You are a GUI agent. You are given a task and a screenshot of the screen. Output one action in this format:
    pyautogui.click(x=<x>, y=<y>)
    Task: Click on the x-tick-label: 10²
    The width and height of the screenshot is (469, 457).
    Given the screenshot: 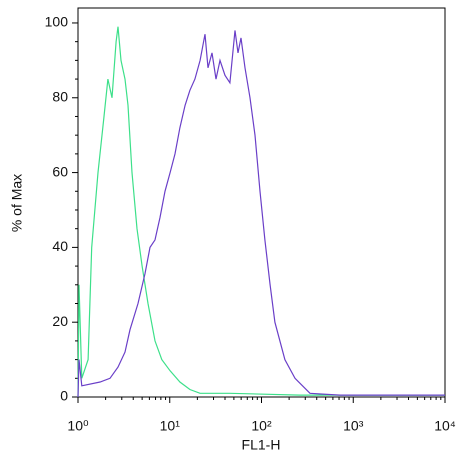 What is the action you would take?
    pyautogui.click(x=261, y=426)
    